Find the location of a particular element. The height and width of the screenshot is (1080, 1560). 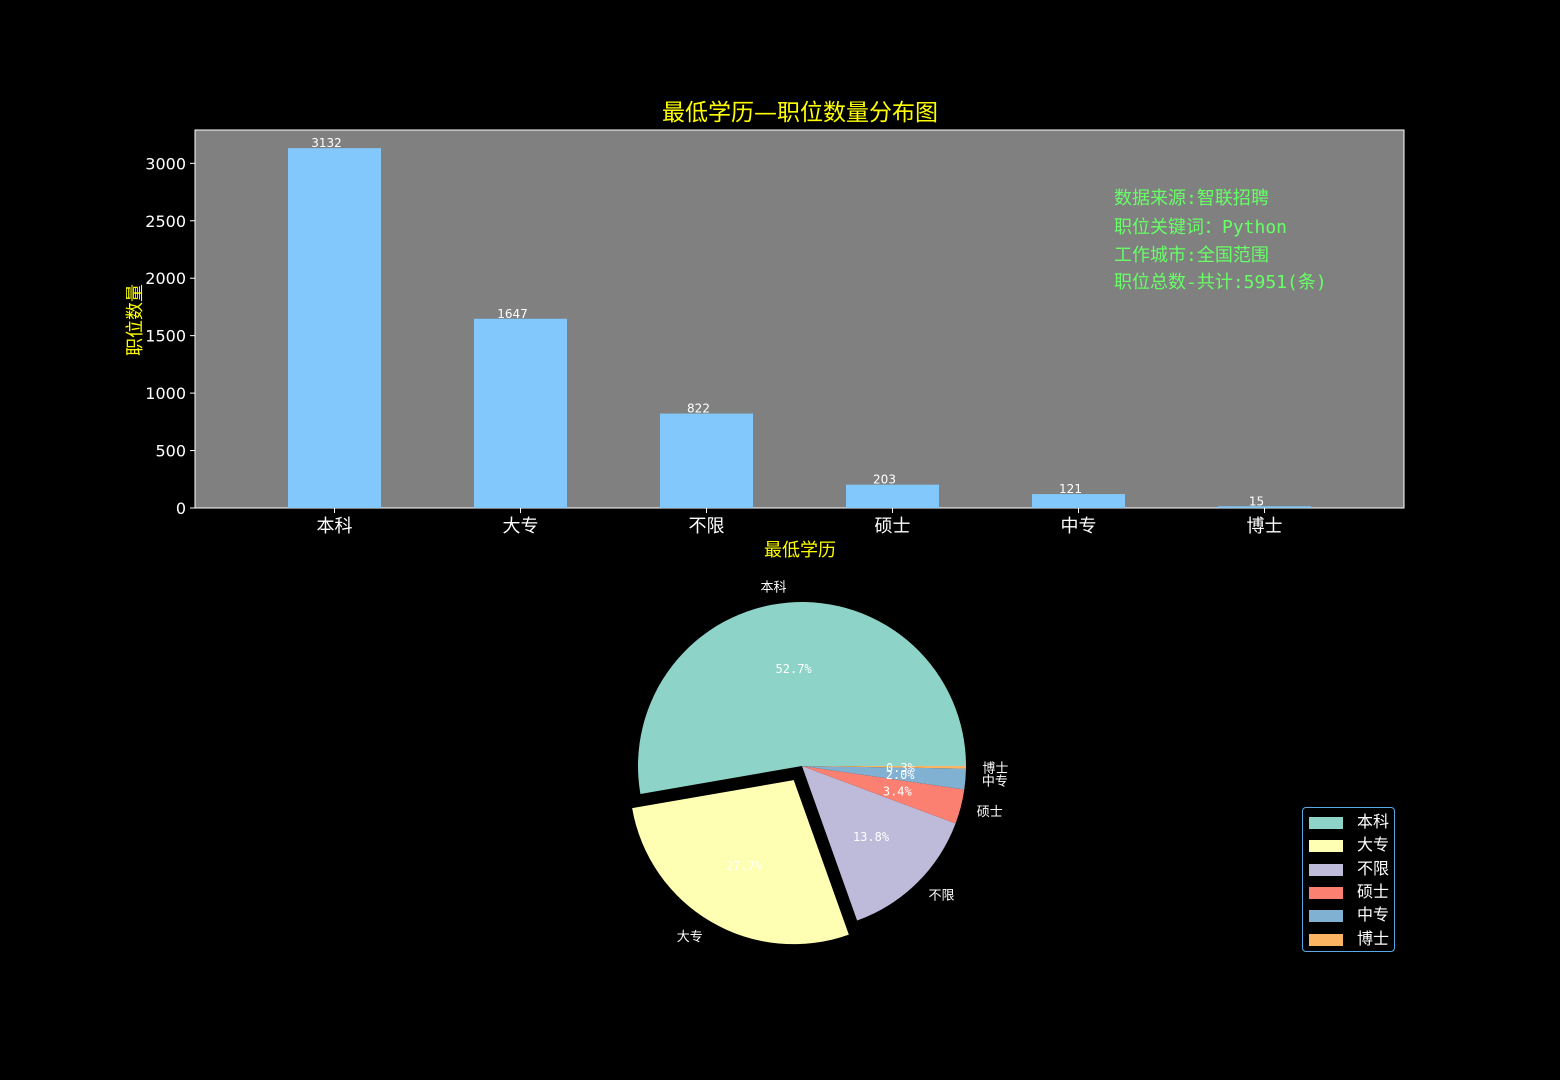

pie-slice-博士 is located at coordinates (884, 767).